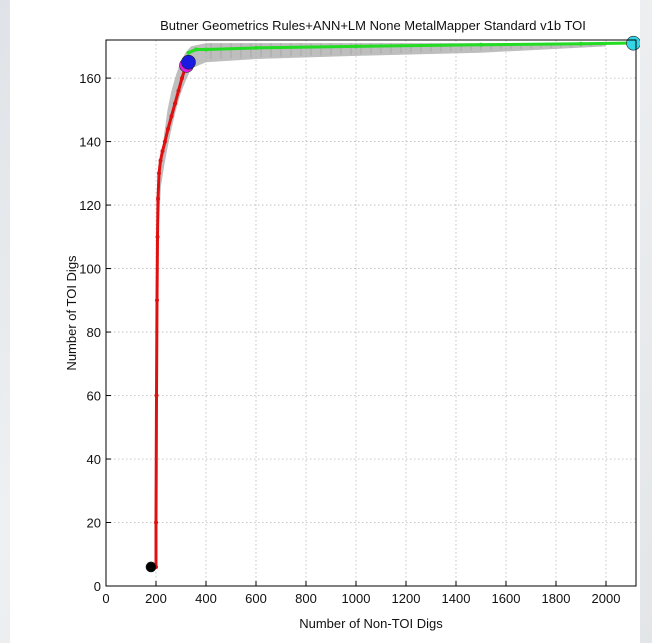 This screenshot has width=652, height=643. What do you see at coordinates (90, 269) in the screenshot?
I see `y-tick-label: 100` at bounding box center [90, 269].